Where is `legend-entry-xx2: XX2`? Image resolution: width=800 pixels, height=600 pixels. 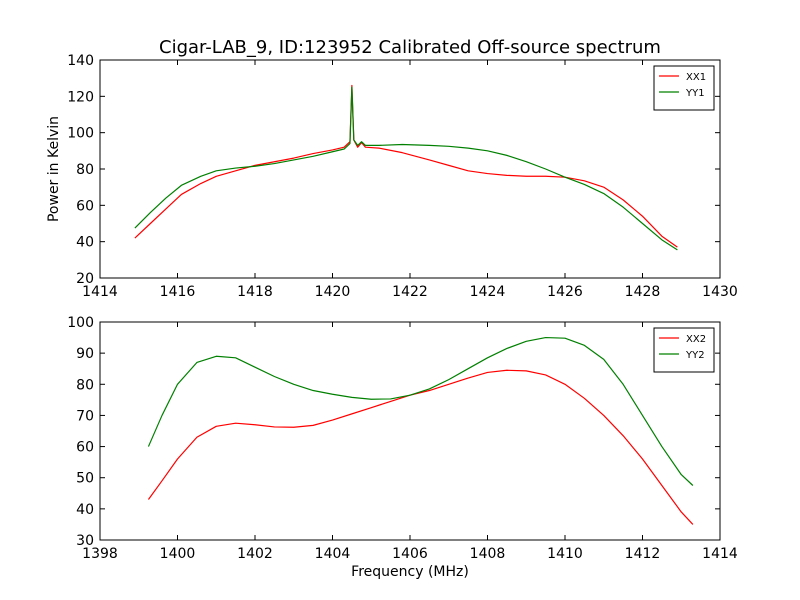
legend-entry-xx2: XX2 is located at coordinates (696, 339).